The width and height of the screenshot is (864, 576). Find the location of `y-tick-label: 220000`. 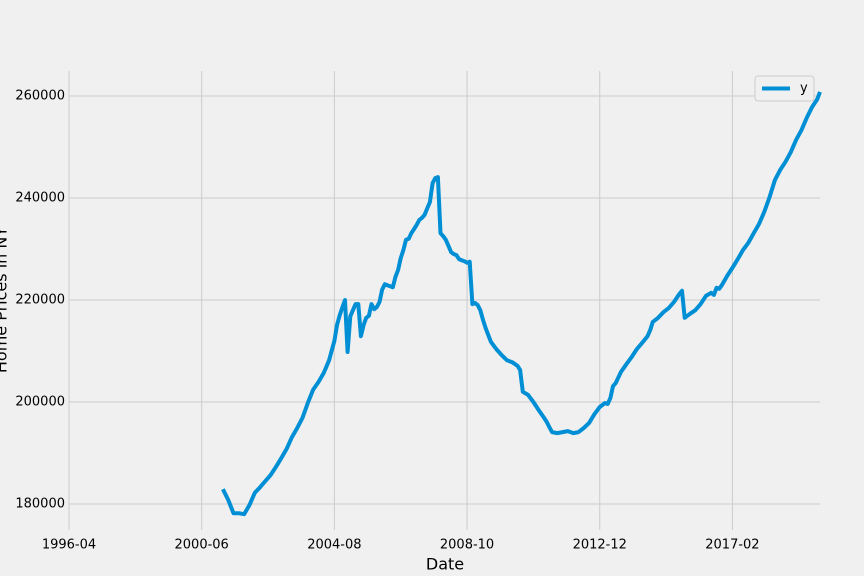

y-tick-label: 220000 is located at coordinates (40, 299).